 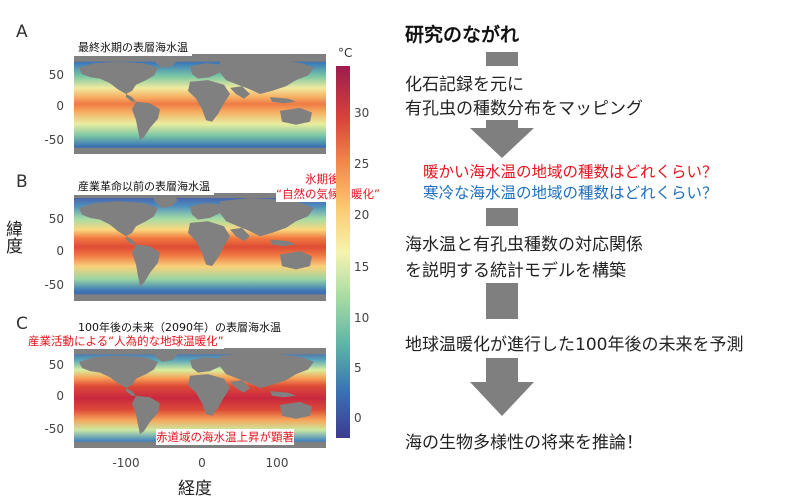 What do you see at coordinates (464, 85) in the screenshot?
I see `step1-line1: 化石記録を元に` at bounding box center [464, 85].